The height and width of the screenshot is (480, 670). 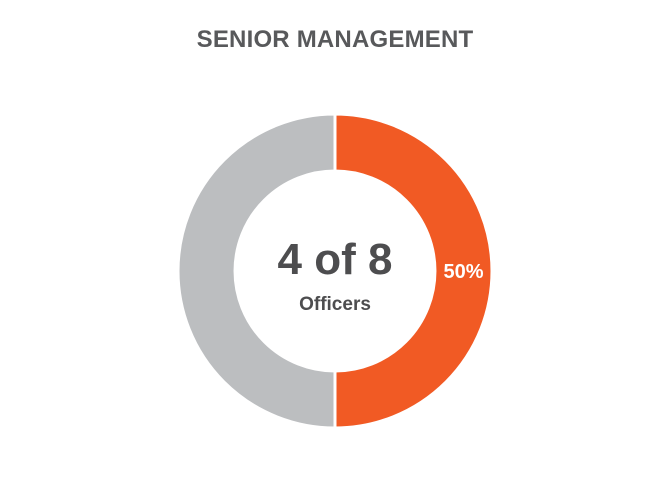 I want to click on center-caption: Officers, so click(x=335, y=304).